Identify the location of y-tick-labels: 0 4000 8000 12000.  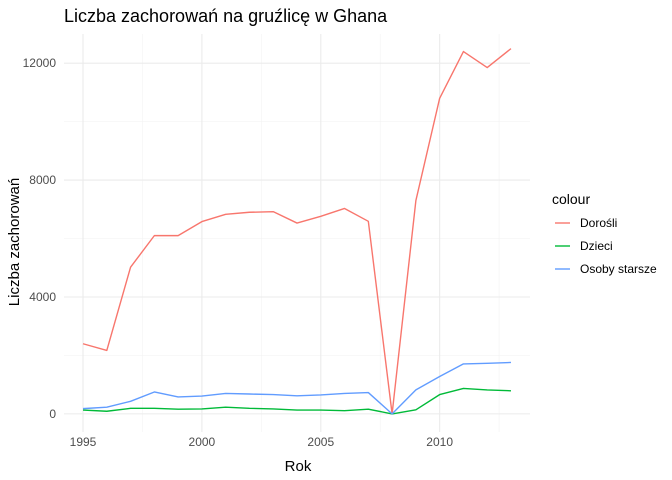
(40, 238).